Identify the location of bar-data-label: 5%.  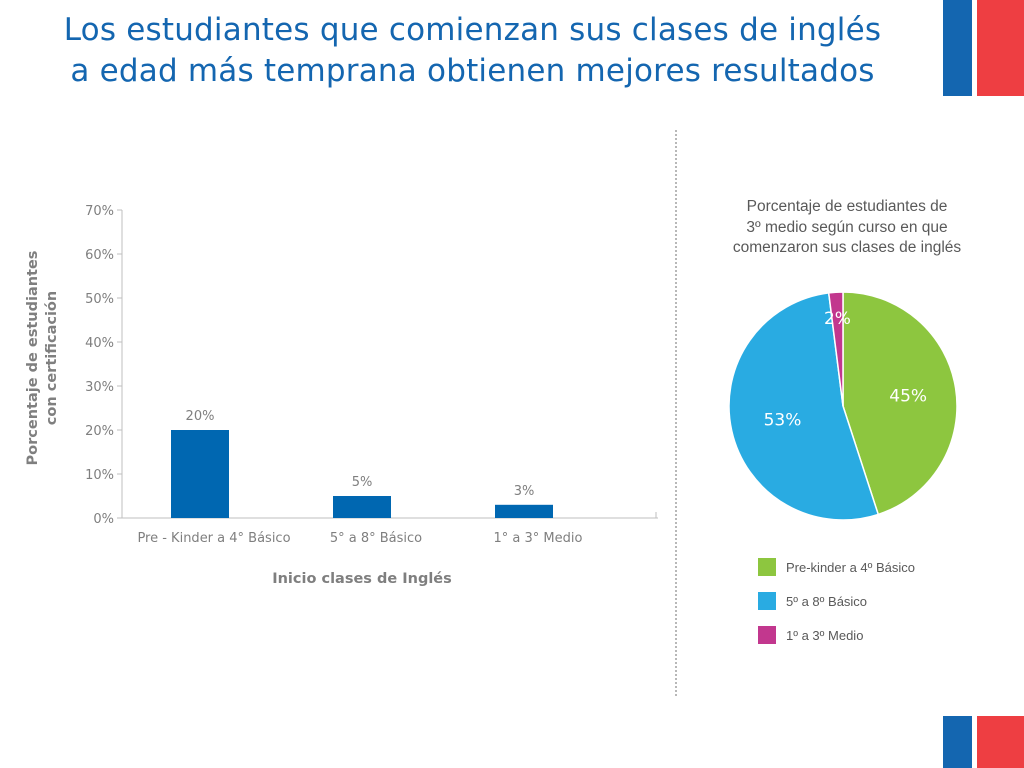
(362, 482).